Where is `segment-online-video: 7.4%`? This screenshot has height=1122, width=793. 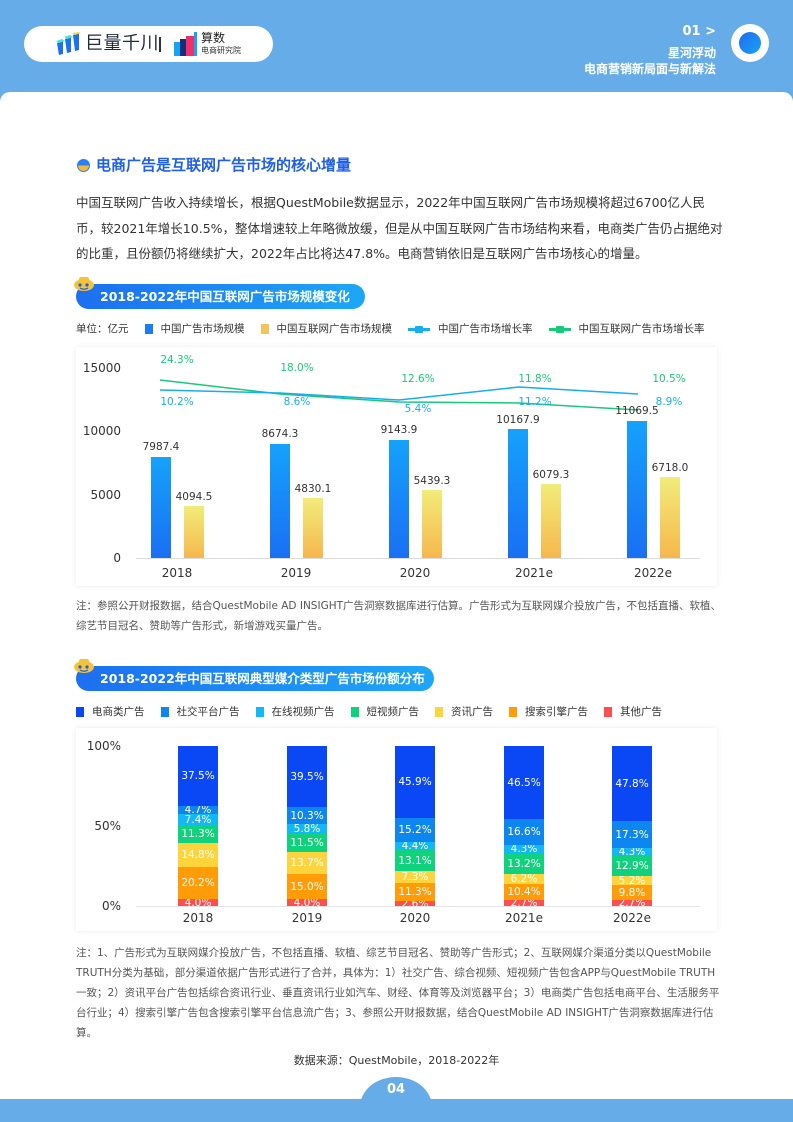
segment-online-video: 7.4% is located at coordinates (198, 819).